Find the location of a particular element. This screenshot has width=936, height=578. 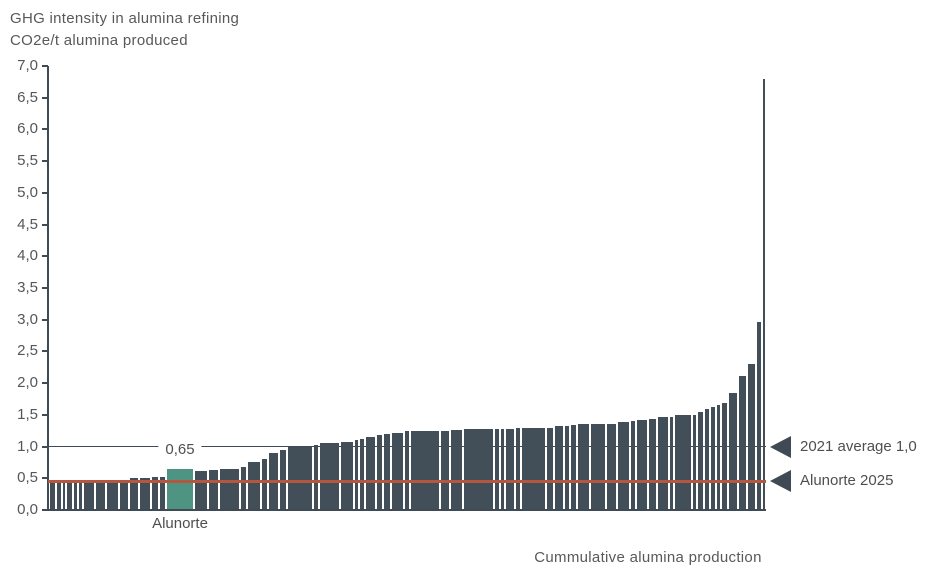

y-tick-label: 3,5 is located at coordinates (27, 287).